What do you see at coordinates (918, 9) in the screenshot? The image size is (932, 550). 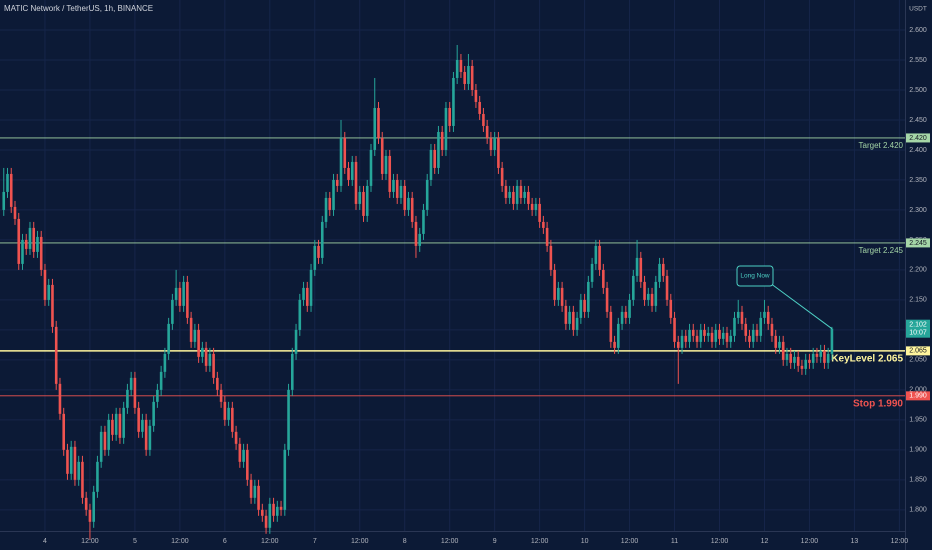 I see `currency-label: USDT` at bounding box center [918, 9].